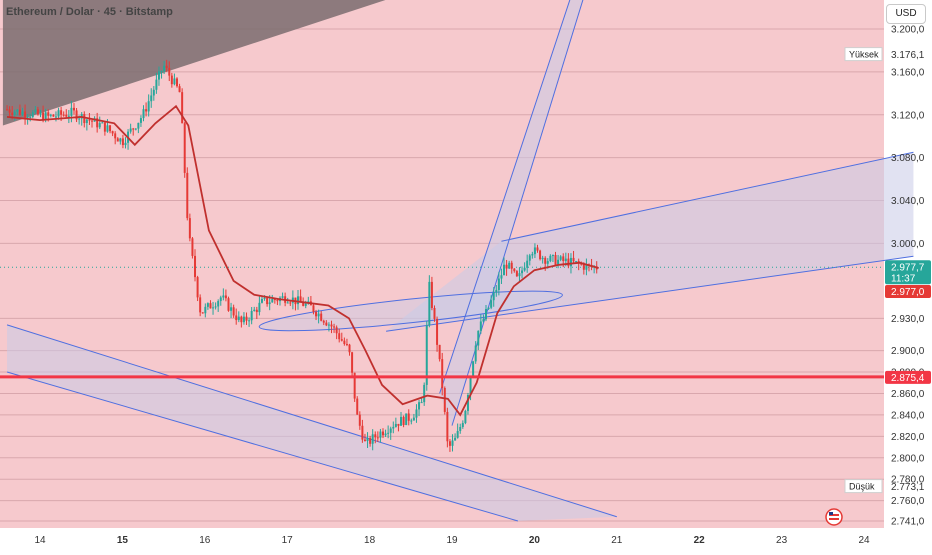  I want to click on ascending-channel-upper-line, so click(707, 196).